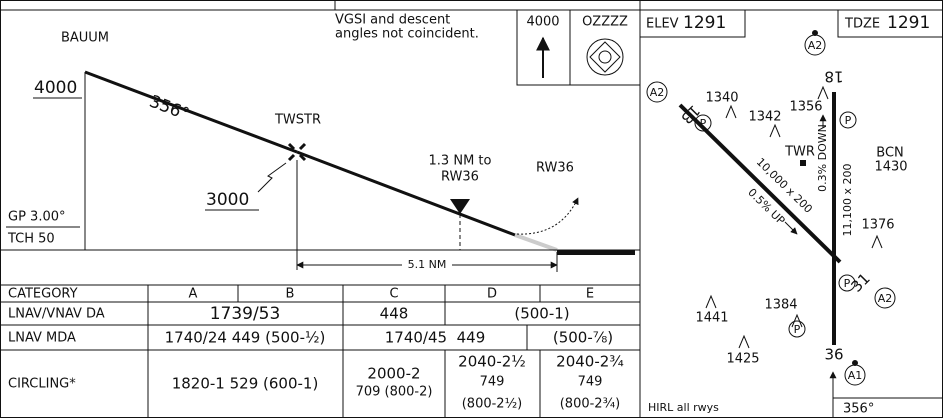 This screenshot has height=418, width=943. What do you see at coordinates (492, 294) in the screenshot?
I see `header-cell: D` at bounding box center [492, 294].